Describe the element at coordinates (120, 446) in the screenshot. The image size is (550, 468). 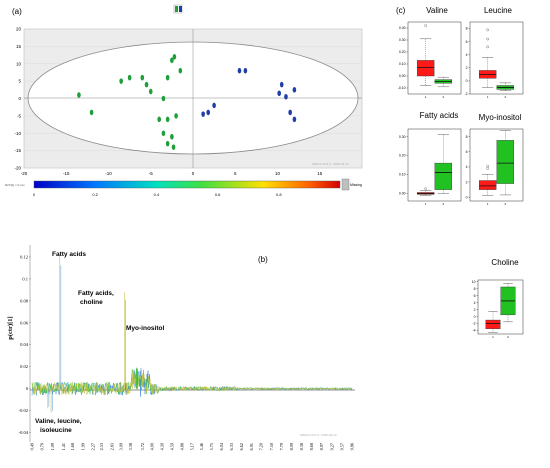
I see `loadings-x-tick: 3.09` at that location.